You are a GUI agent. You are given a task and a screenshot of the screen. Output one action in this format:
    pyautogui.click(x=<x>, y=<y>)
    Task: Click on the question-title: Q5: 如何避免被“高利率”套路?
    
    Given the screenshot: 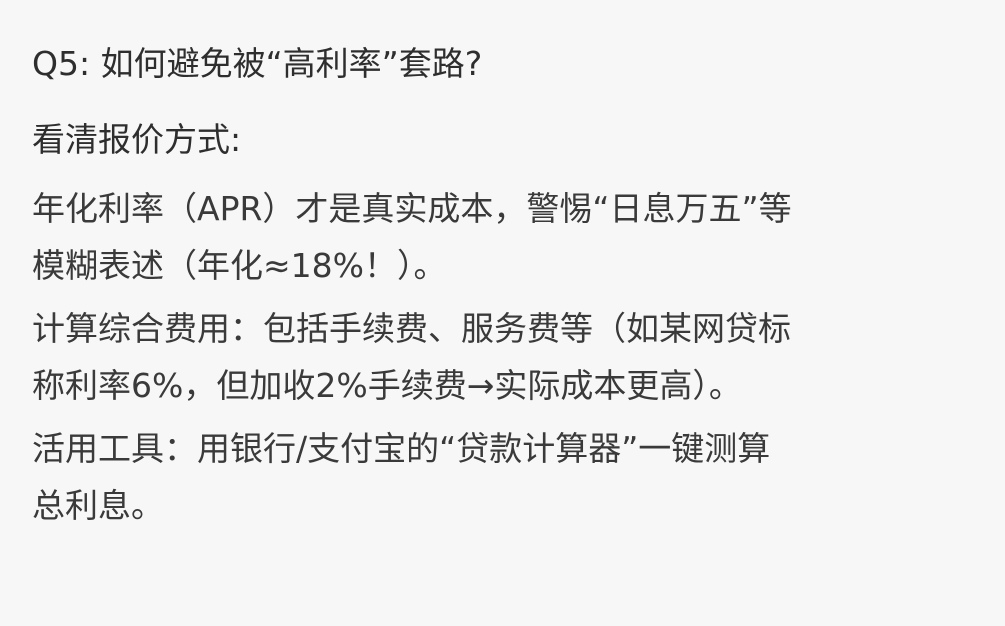 What is the action you would take?
    pyautogui.click(x=257, y=63)
    